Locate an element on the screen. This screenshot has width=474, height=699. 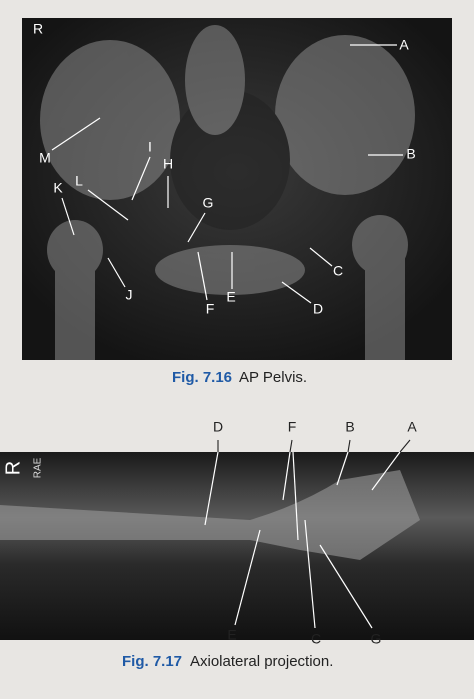
label: L is located at coordinates (79, 181).